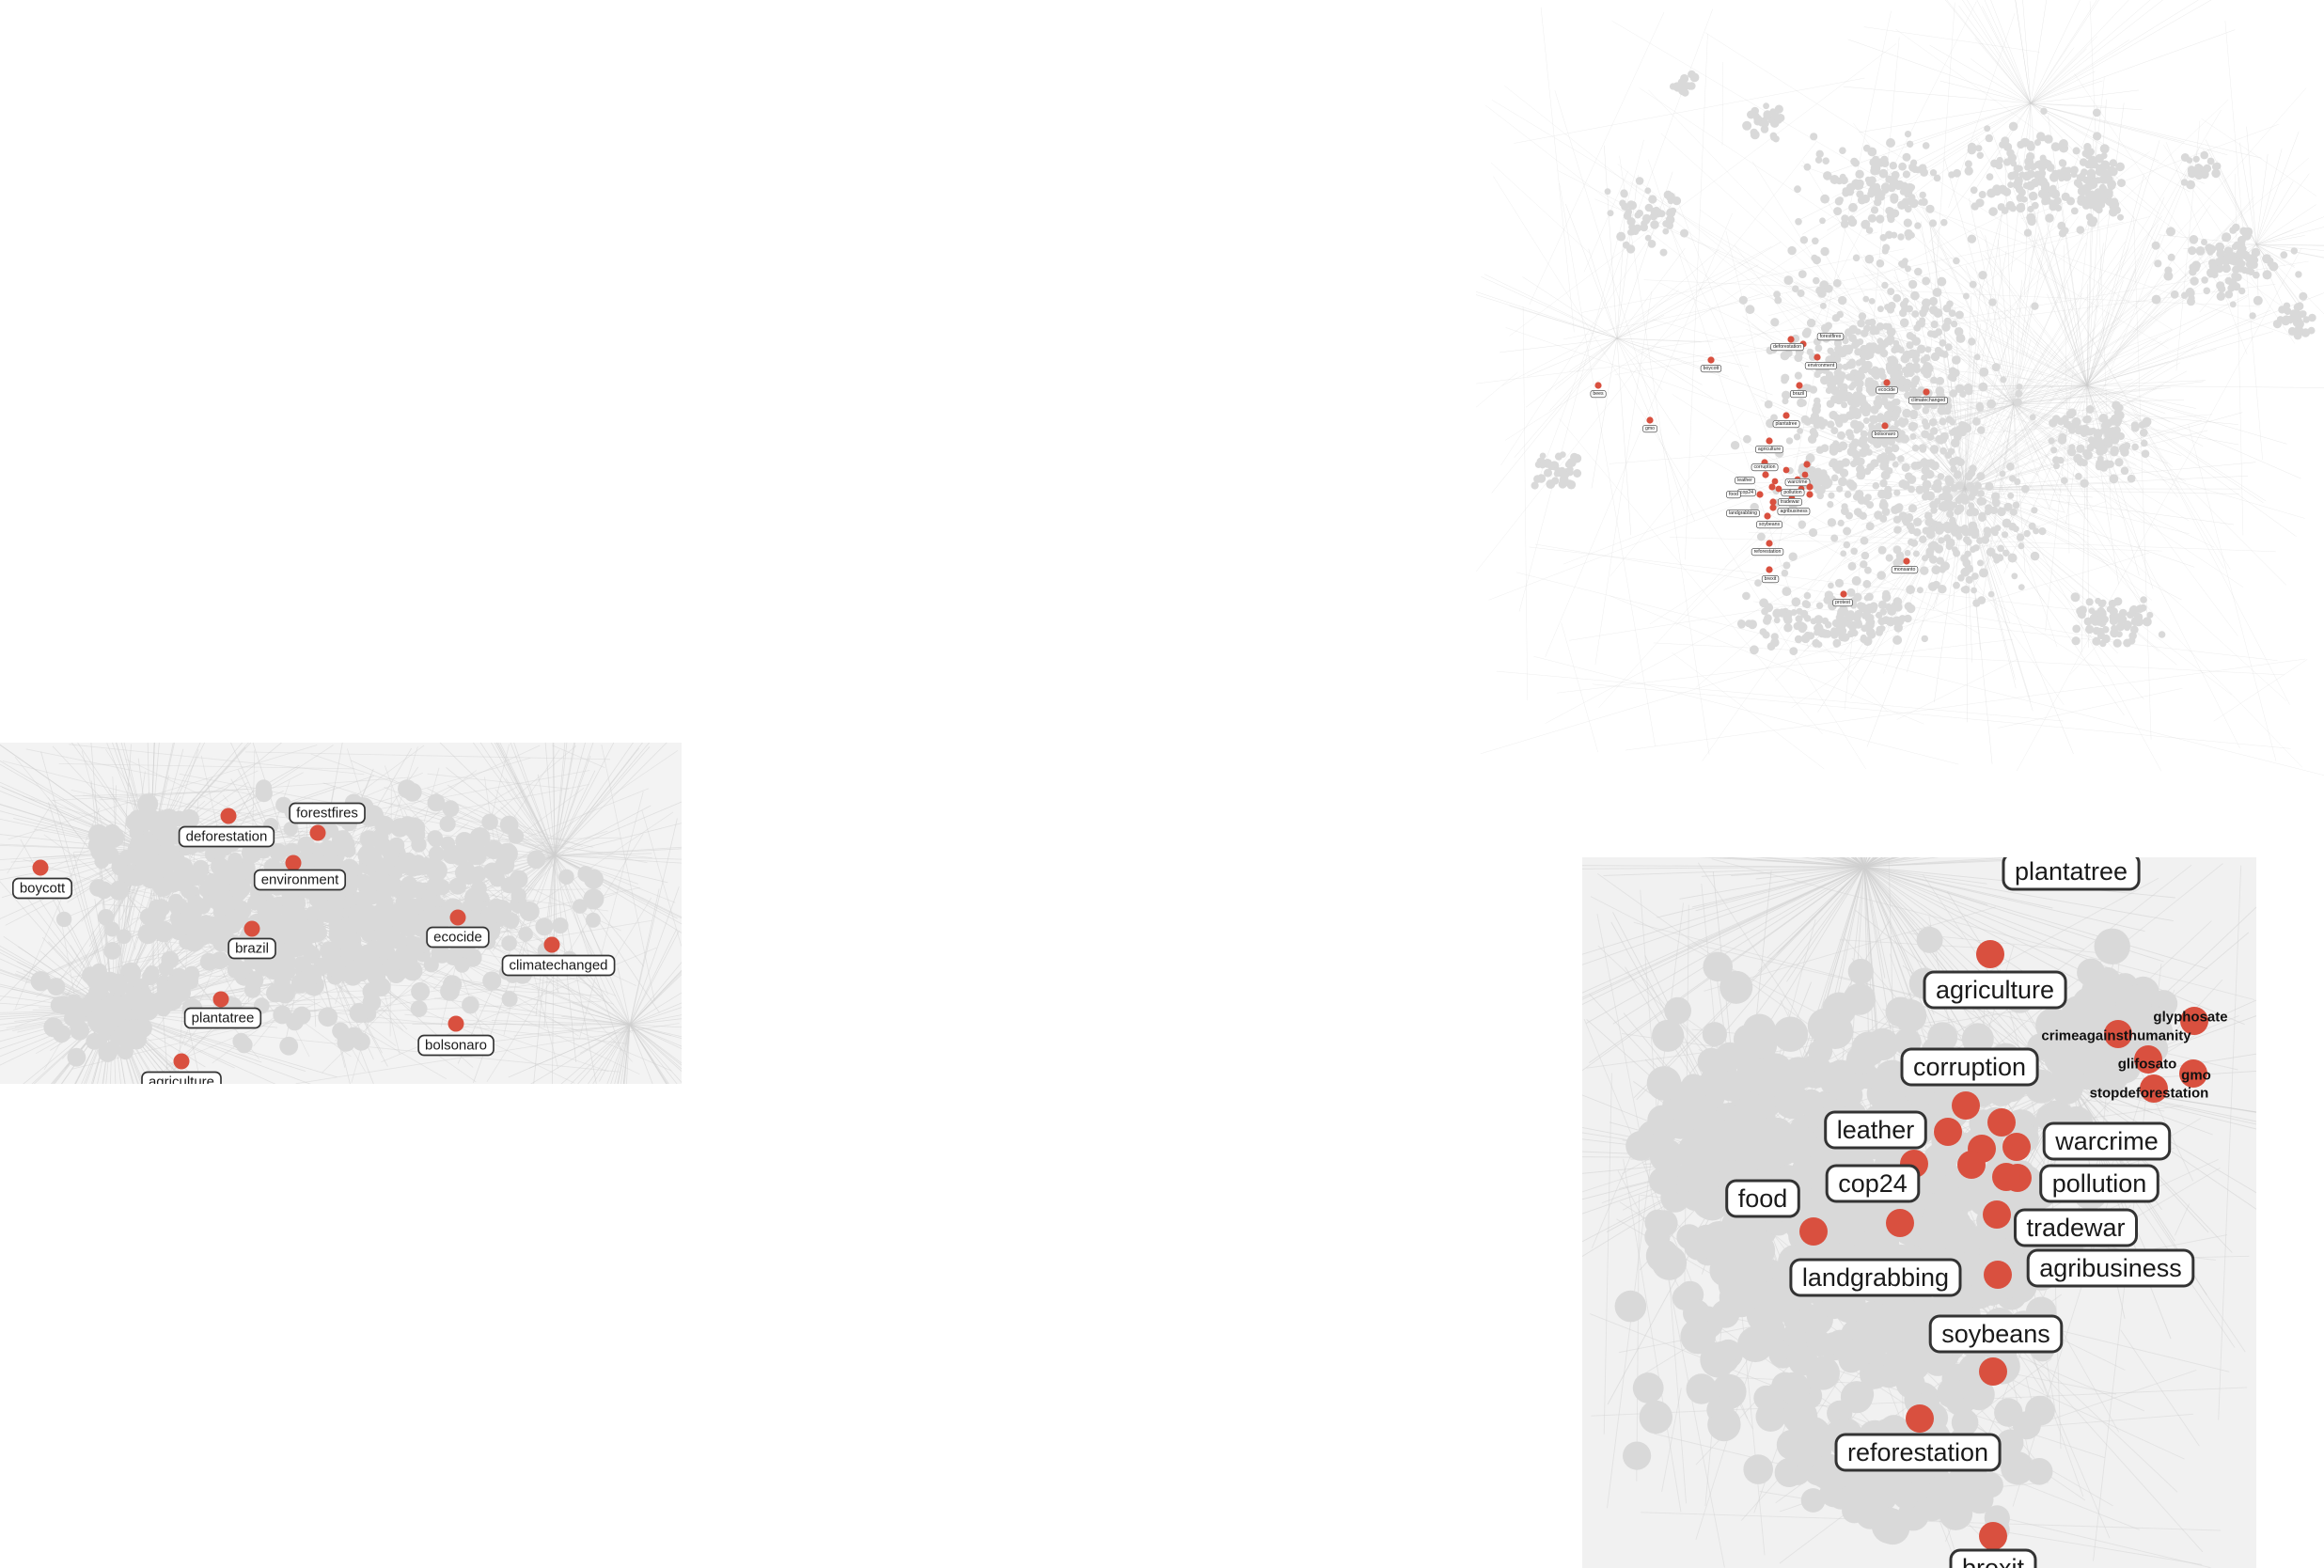  What do you see at coordinates (1770, 575) in the screenshot?
I see `hashtag-node-brexit: brexit` at bounding box center [1770, 575].